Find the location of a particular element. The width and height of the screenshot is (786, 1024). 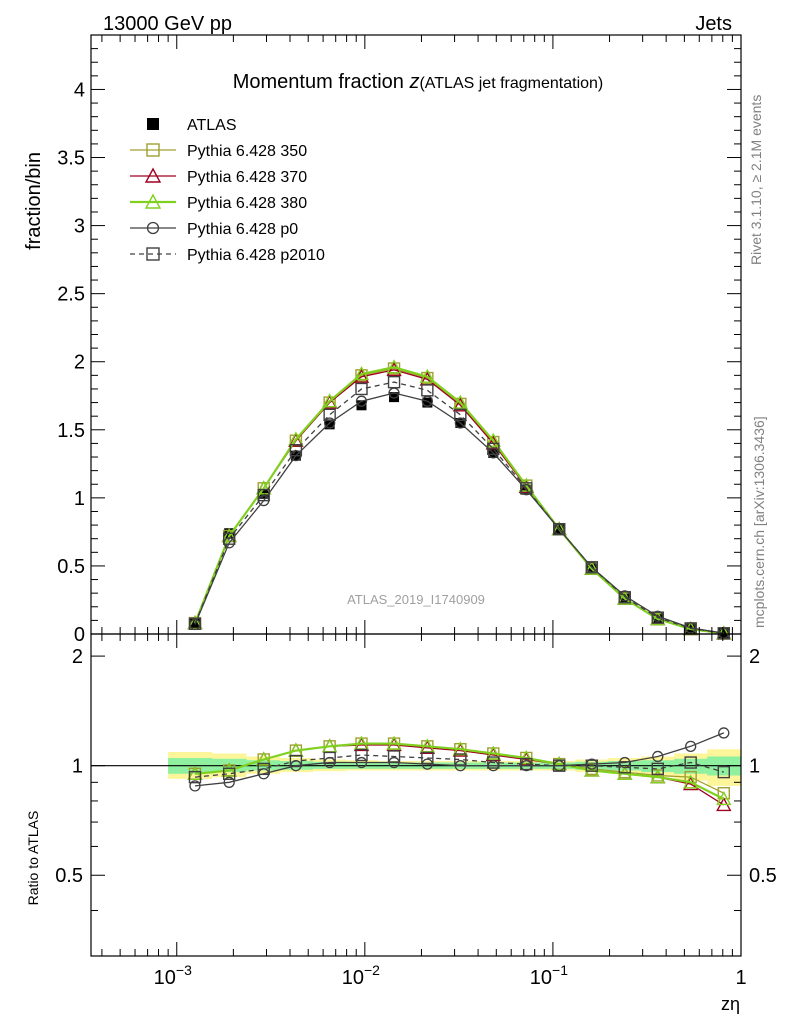

chart-title-main: Momentum fraction is located at coordinates (321, 82).